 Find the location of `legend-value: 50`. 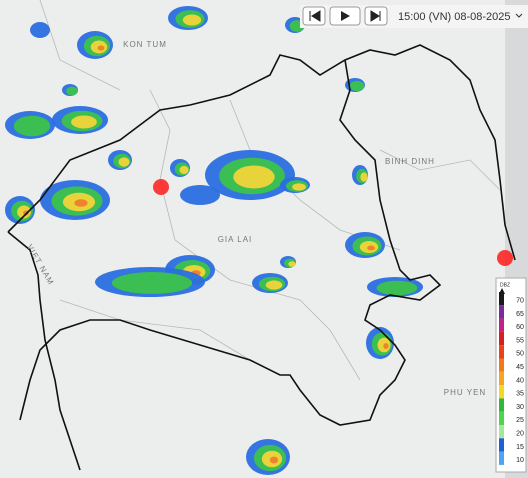

legend-value: 50 is located at coordinates (520, 354).